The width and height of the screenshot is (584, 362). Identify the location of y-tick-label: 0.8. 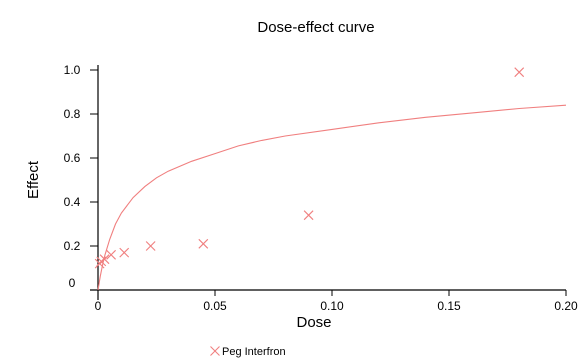
(72, 114).